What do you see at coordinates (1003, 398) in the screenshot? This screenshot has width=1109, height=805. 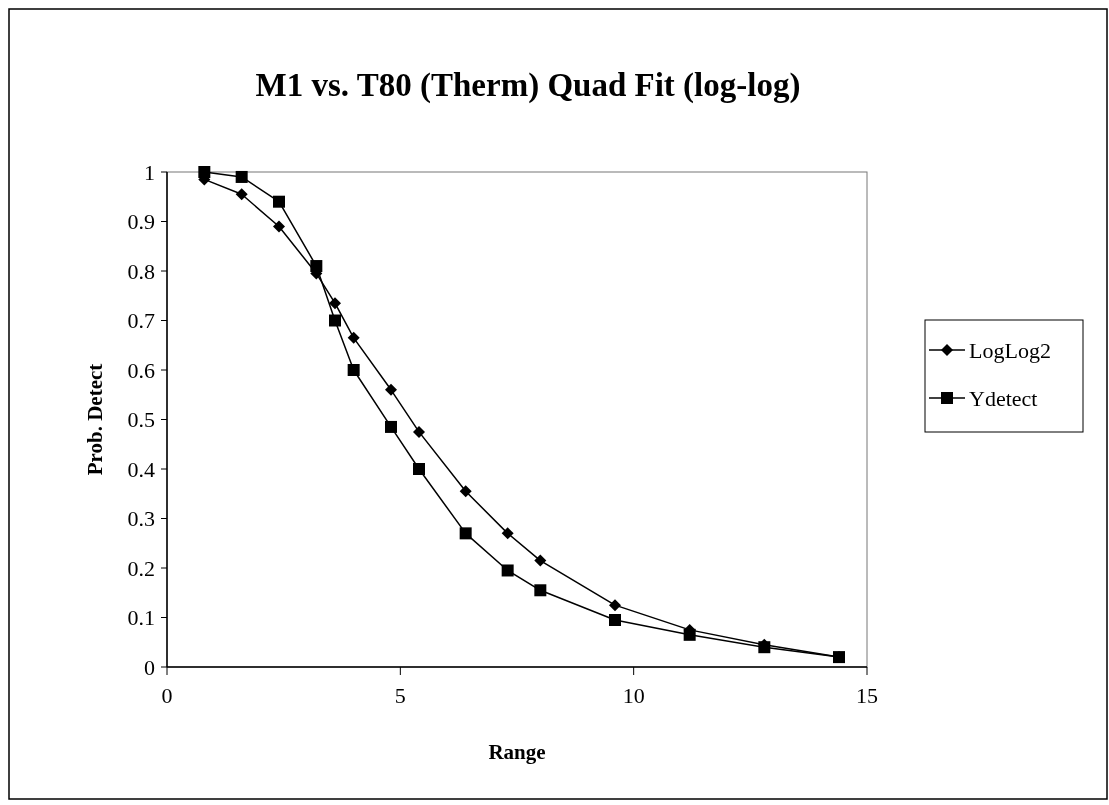 I see `legend-label: Ydetect` at bounding box center [1003, 398].